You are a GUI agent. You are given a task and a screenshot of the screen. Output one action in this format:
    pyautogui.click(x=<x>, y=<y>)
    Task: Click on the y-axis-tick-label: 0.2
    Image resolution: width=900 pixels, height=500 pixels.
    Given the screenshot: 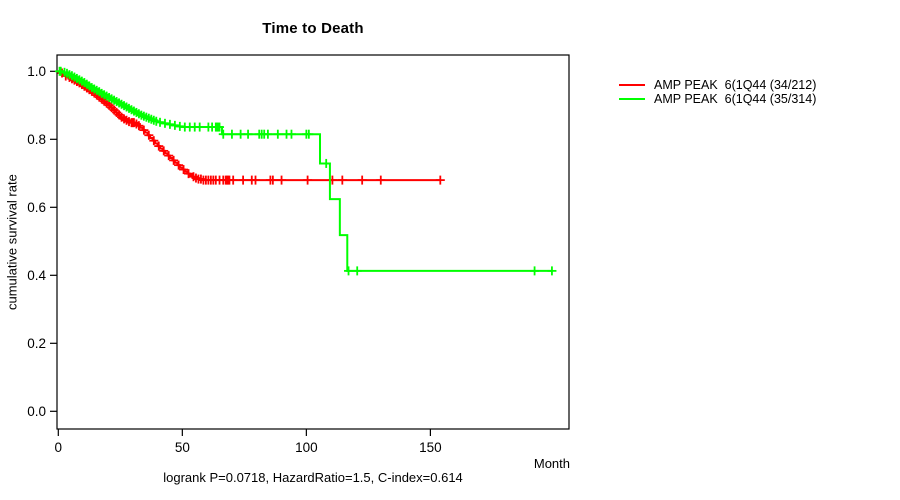 What is the action you would take?
    pyautogui.click(x=36, y=343)
    